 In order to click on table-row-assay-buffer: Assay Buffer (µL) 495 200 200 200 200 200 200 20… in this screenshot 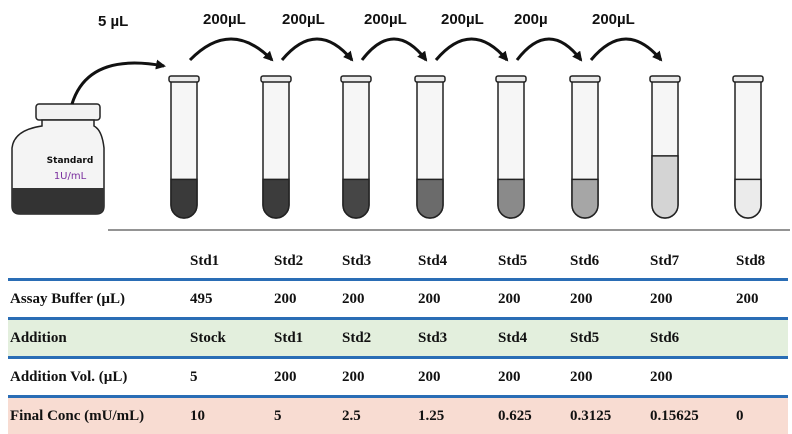, I will do `click(398, 299)`.